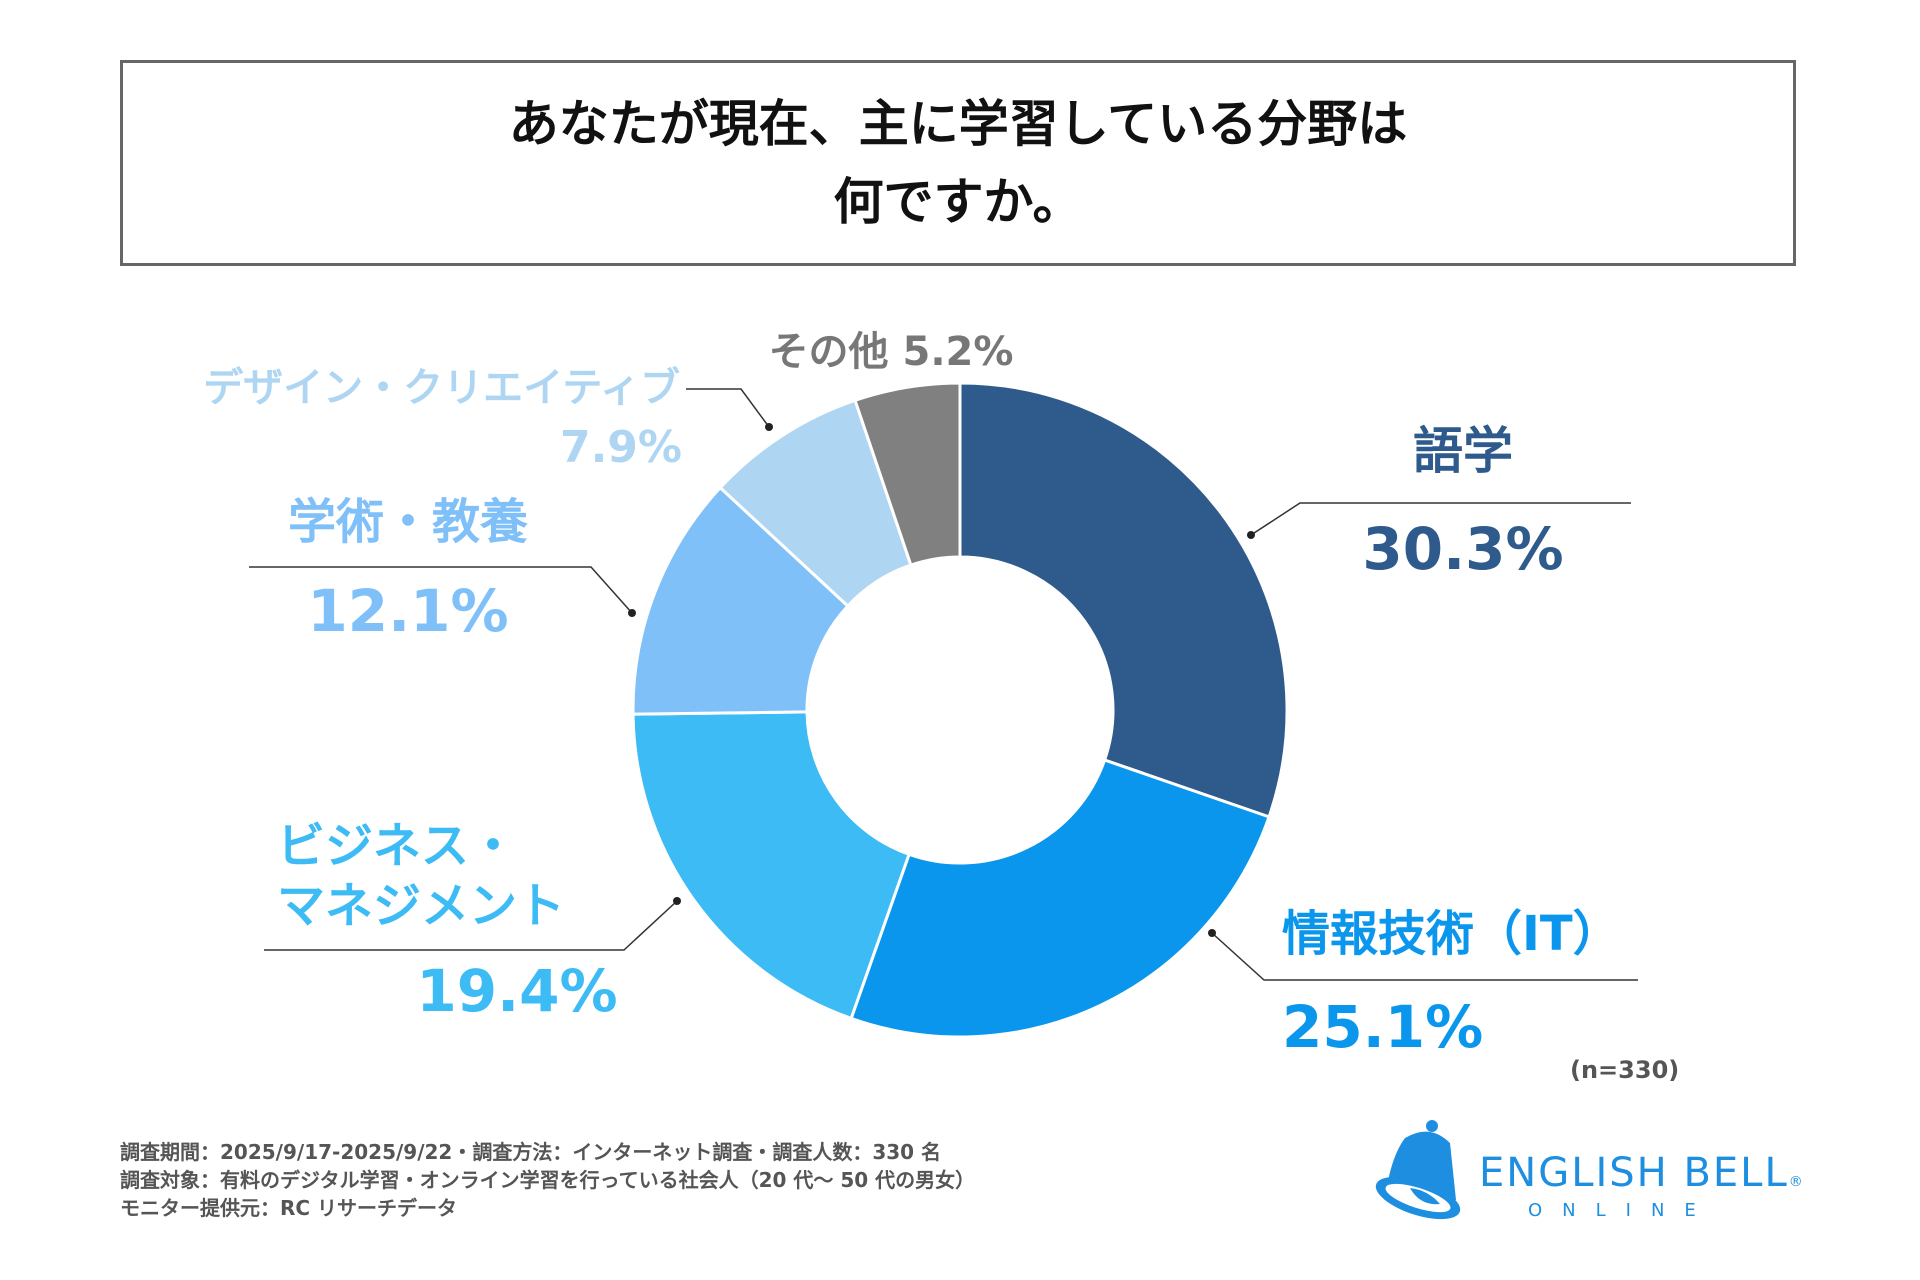 The image size is (1920, 1280). Describe the element at coordinates (1451, 934) in the screenshot. I see `label-it: 情報技術（IT）` at that location.